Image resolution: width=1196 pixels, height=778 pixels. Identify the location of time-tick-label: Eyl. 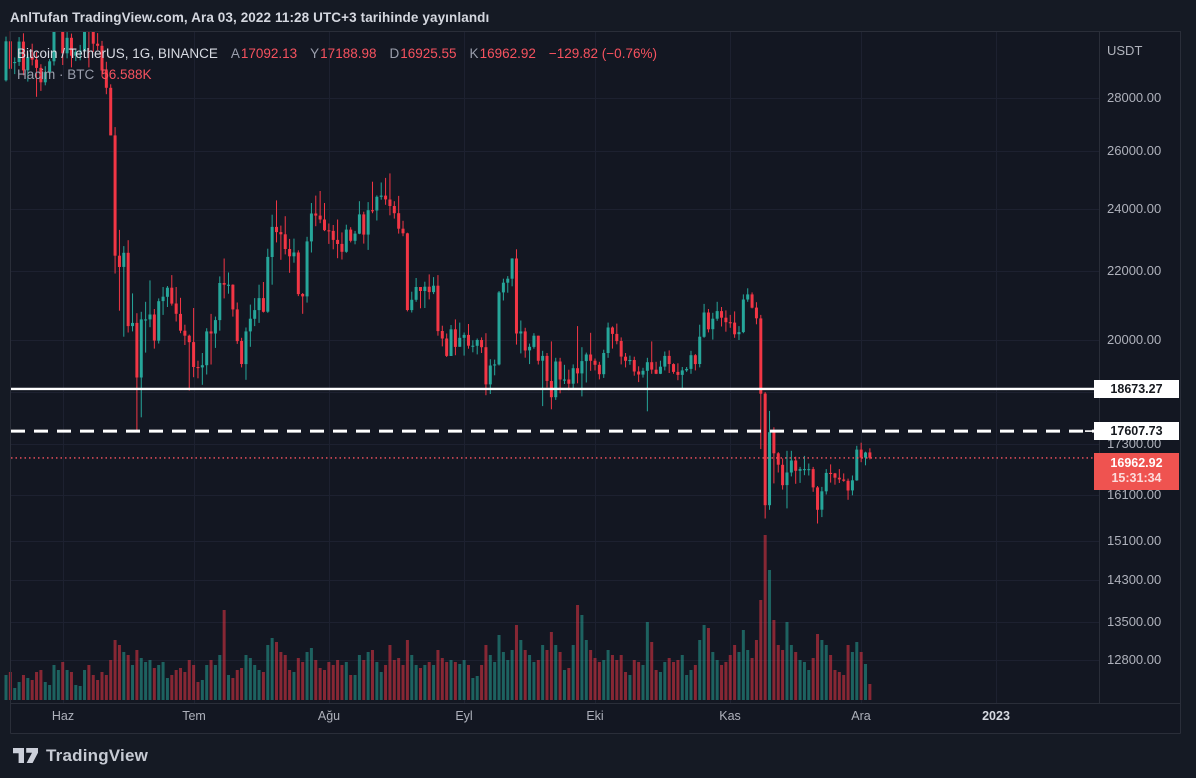
(464, 716).